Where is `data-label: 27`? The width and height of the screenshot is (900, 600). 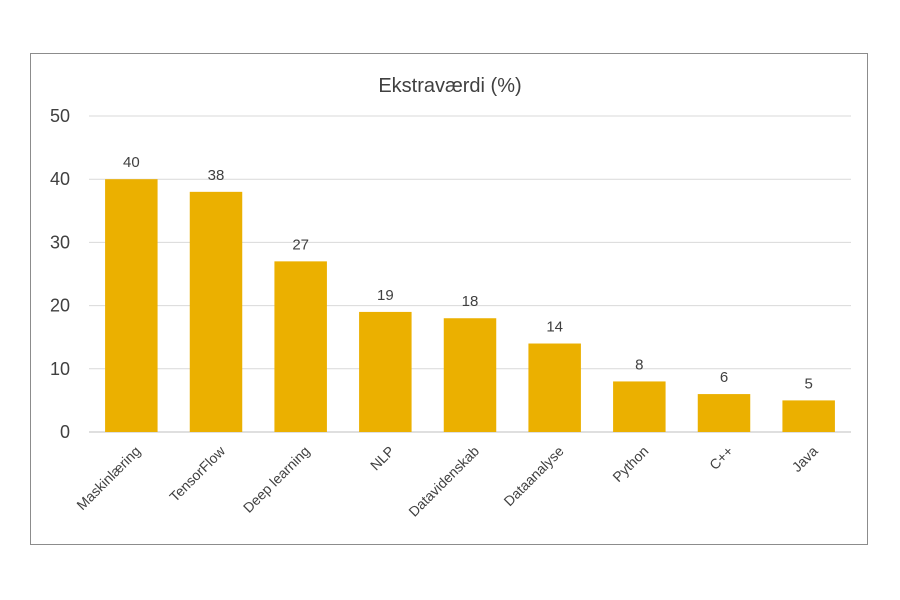
data-label: 27 is located at coordinates (300, 244).